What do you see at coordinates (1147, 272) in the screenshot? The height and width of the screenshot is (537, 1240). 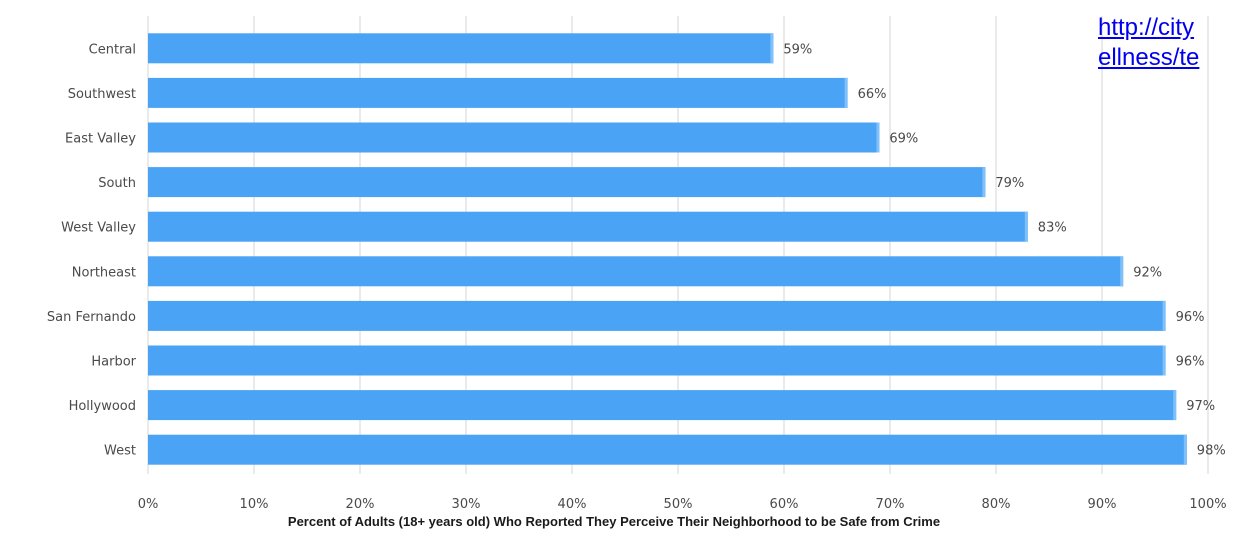 I see `data-label: 92%` at bounding box center [1147, 272].